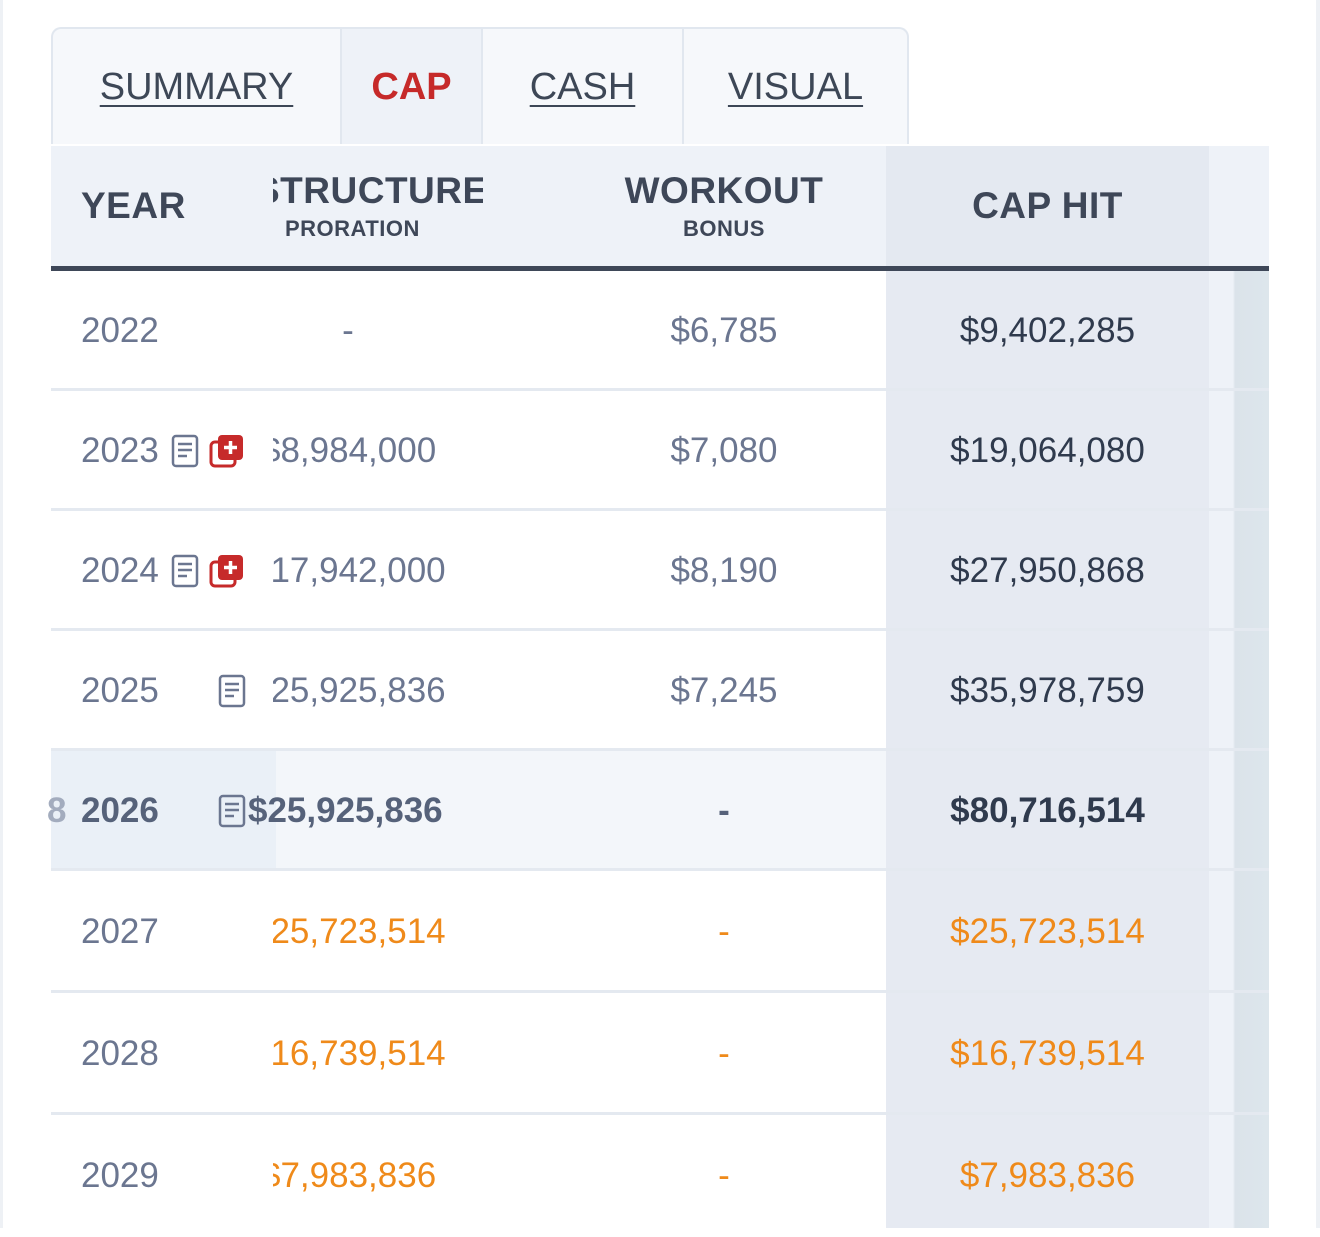  Describe the element at coordinates (724, 690) in the screenshot. I see `workout-cell: $7,245` at that location.